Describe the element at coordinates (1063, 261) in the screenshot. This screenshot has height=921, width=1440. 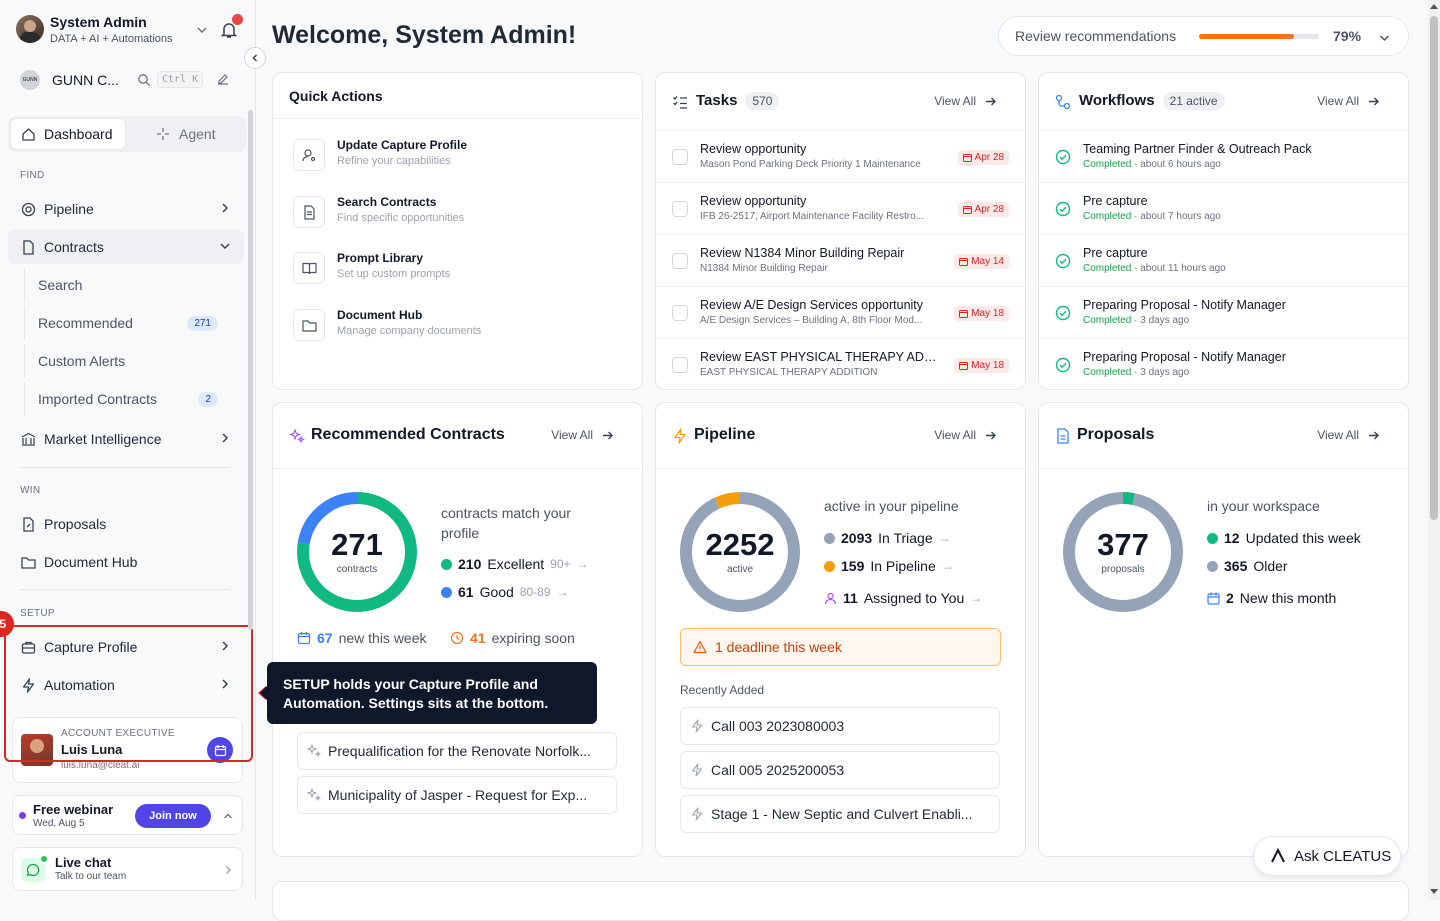
I see `check-circle-icon` at that location.